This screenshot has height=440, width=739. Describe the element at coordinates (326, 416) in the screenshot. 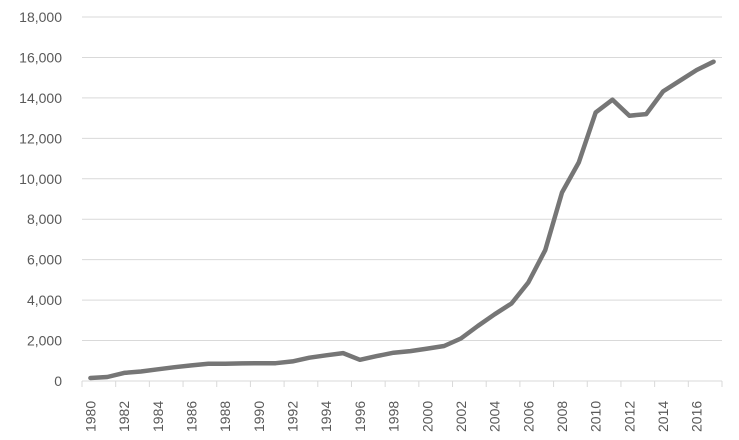

I see `x-tick-label: 1994` at that location.